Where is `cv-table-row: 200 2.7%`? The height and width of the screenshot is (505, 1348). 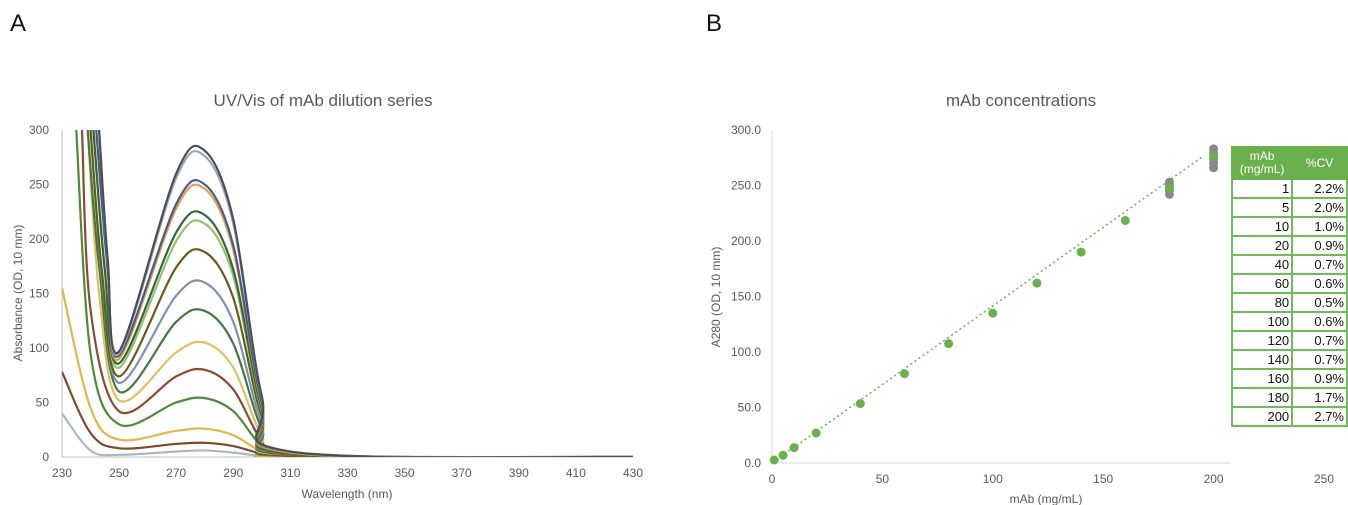
cv-table-row: 200 2.7% is located at coordinates (1289, 416).